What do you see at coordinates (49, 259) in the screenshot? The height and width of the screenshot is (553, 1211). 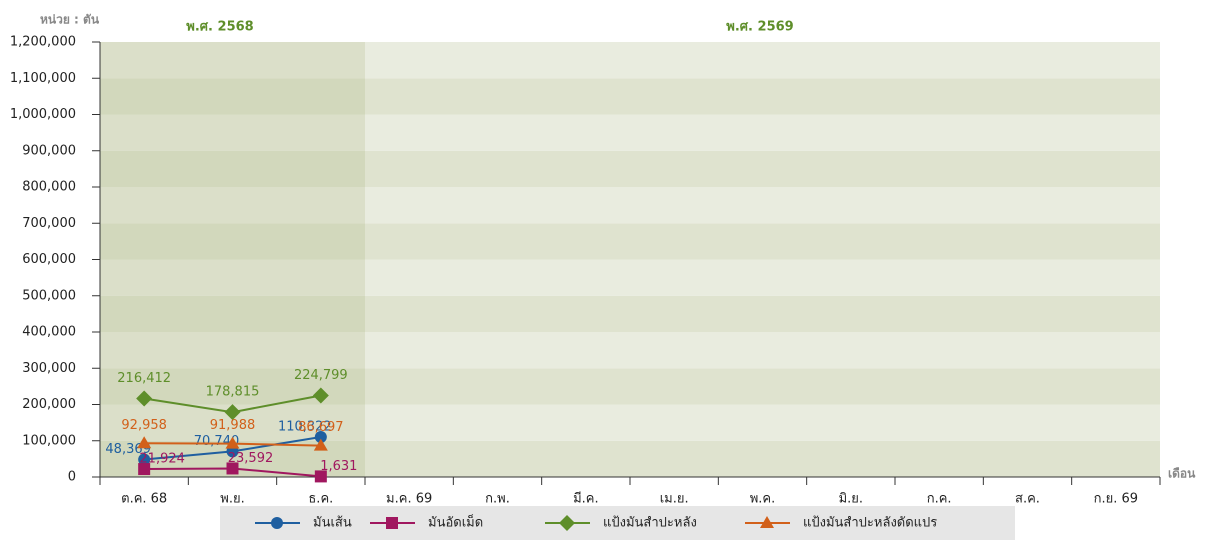 I see `y-tick-label: 600,000` at bounding box center [49, 259].